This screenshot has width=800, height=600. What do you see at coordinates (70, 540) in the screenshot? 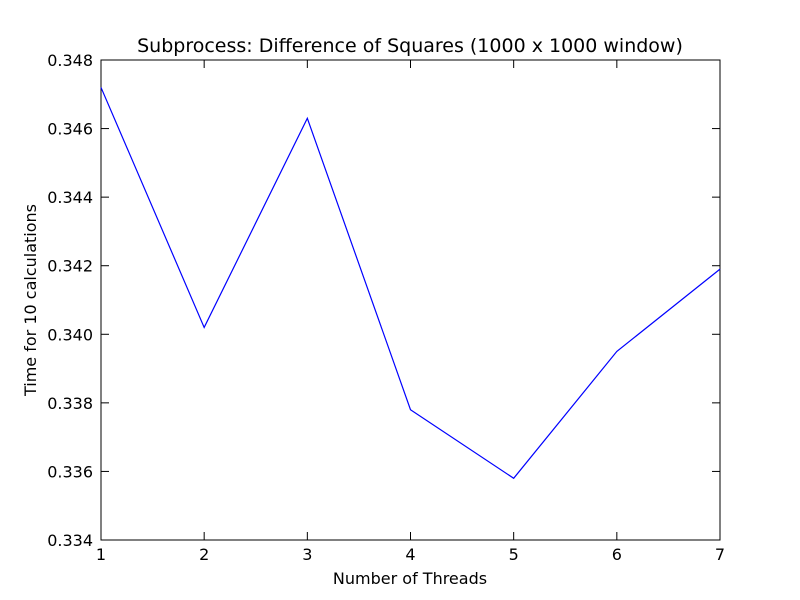
I see `y-tick-label: 0.334` at bounding box center [70, 540].